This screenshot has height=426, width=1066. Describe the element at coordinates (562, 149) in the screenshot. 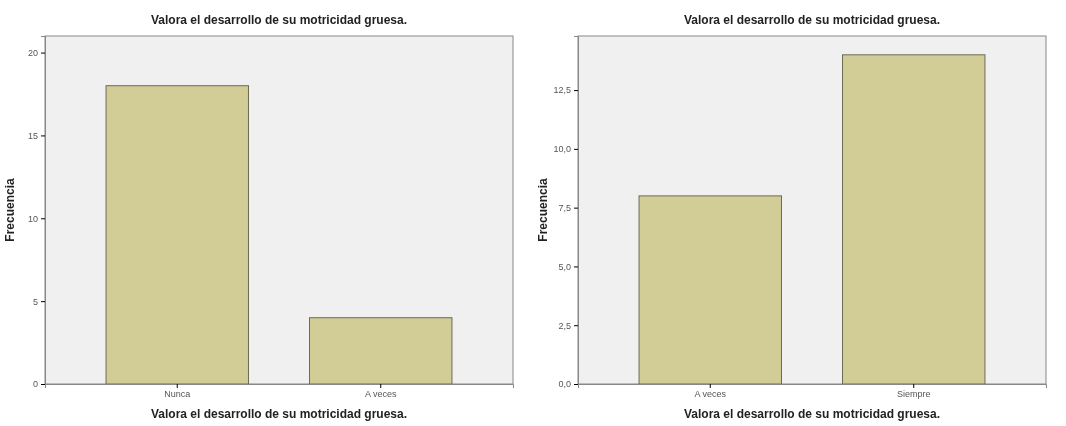

I see `y-tick-label: 10,0` at that location.